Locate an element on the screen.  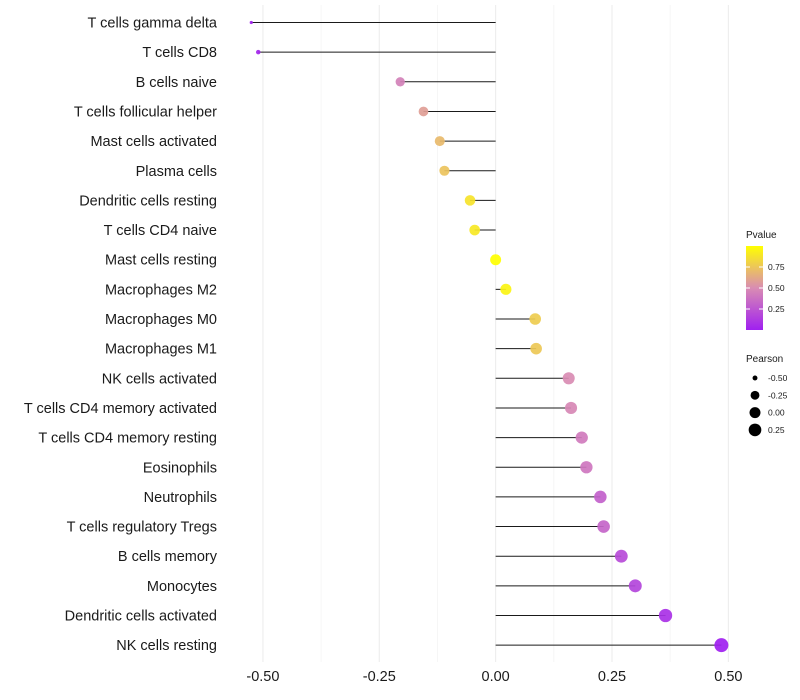
category-label: Macrophages M0 is located at coordinates (161, 320).